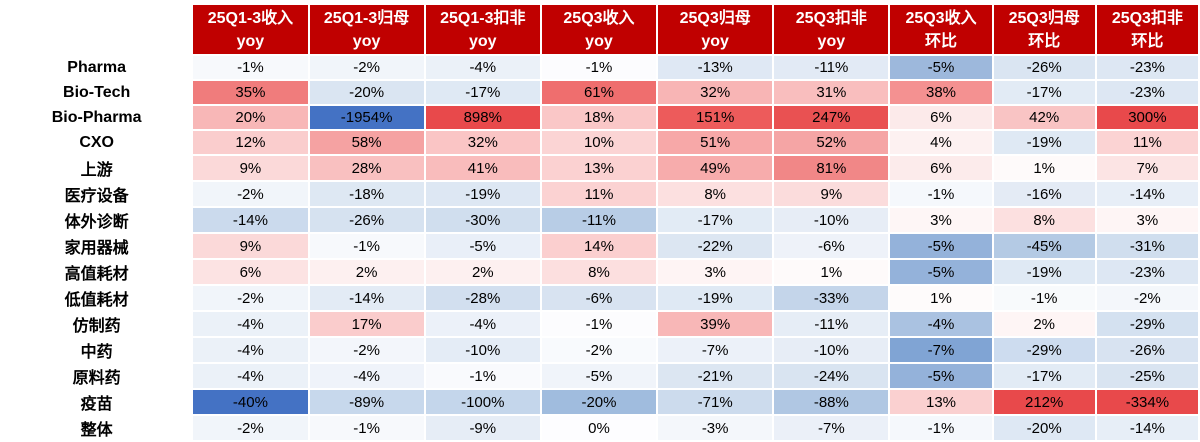  Describe the element at coordinates (941, 41) in the screenshot. I see `column-subtitle: 环比` at that location.